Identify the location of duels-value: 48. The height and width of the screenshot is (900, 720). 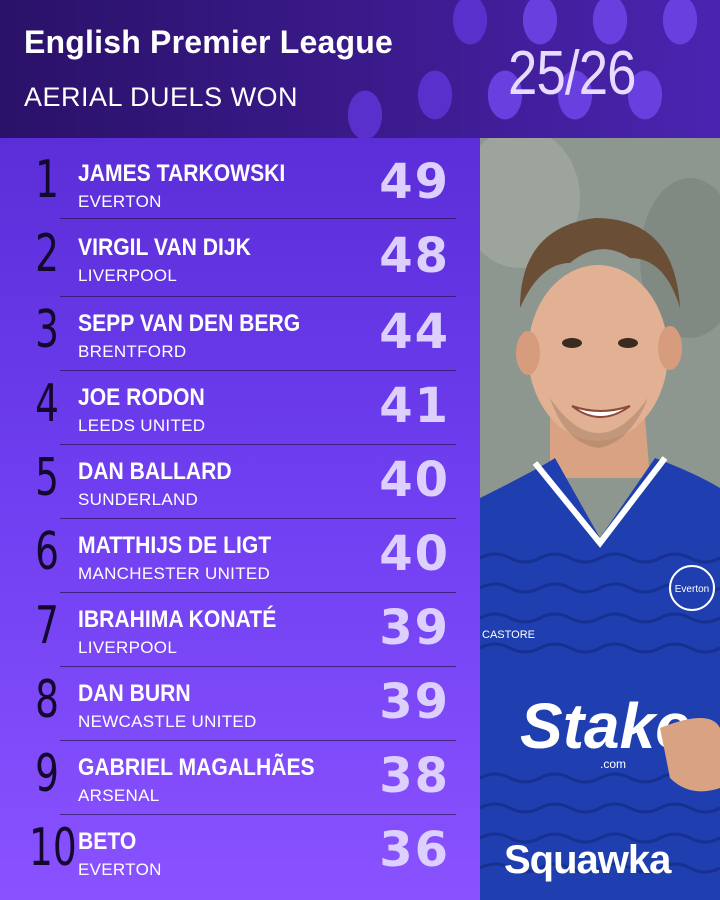
(414, 256).